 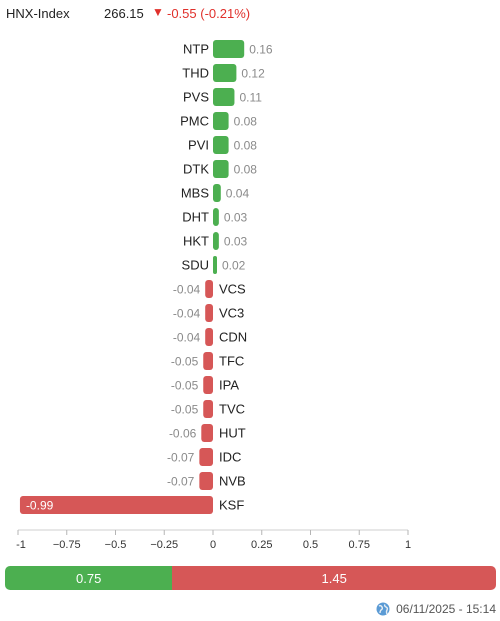 I want to click on positive-segment-label: 0.75, so click(x=89, y=578).